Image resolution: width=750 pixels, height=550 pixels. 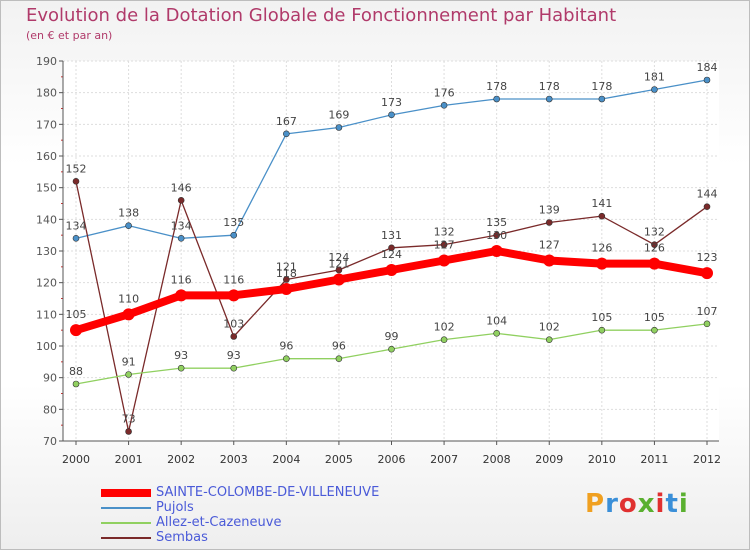 What do you see at coordinates (496, 320) in the screenshot?
I see `data-label: 104` at bounding box center [496, 320].